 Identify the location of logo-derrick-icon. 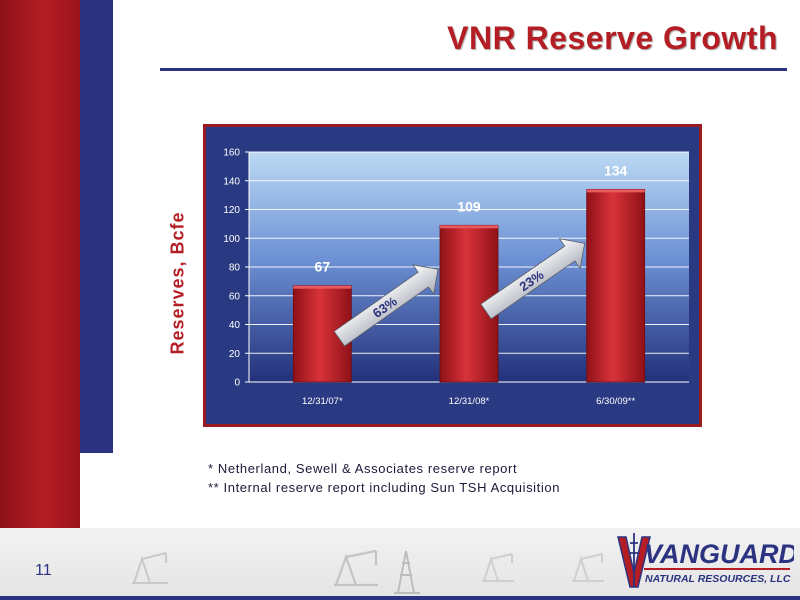
(634, 560).